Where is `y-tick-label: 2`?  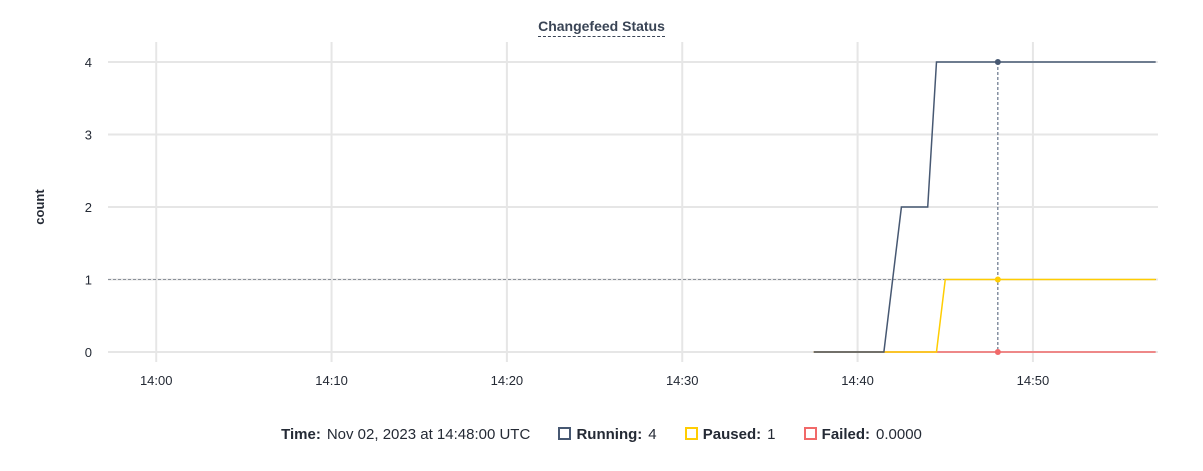
y-tick-label: 2 is located at coordinates (88, 207).